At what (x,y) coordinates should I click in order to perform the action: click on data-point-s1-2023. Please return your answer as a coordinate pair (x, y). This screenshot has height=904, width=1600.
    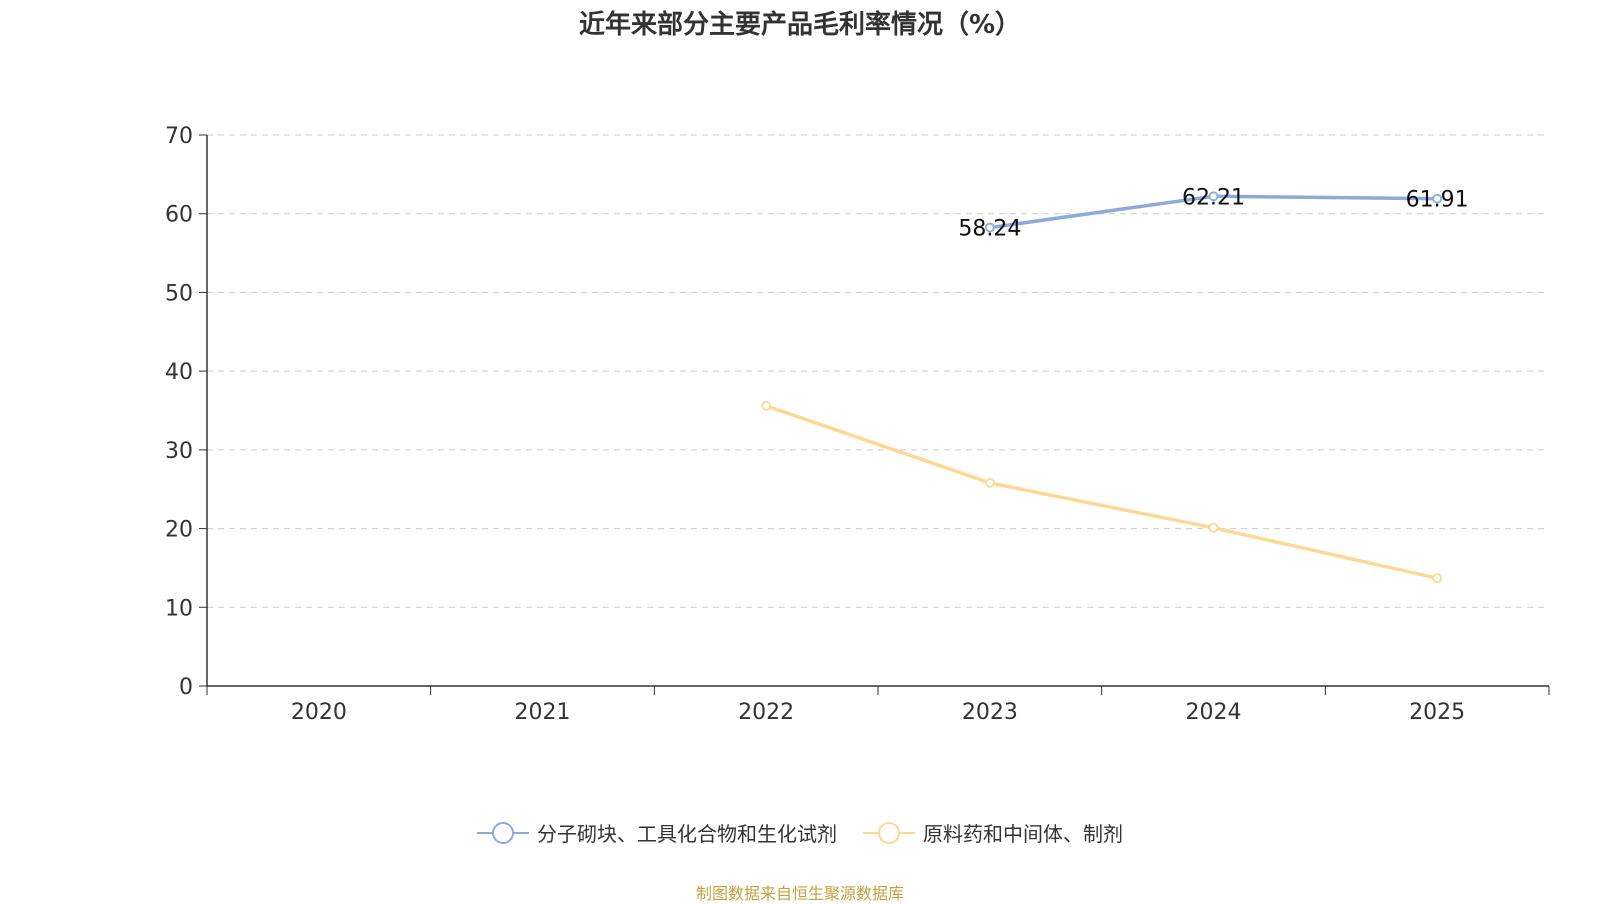
    Looking at the image, I should click on (989, 227).